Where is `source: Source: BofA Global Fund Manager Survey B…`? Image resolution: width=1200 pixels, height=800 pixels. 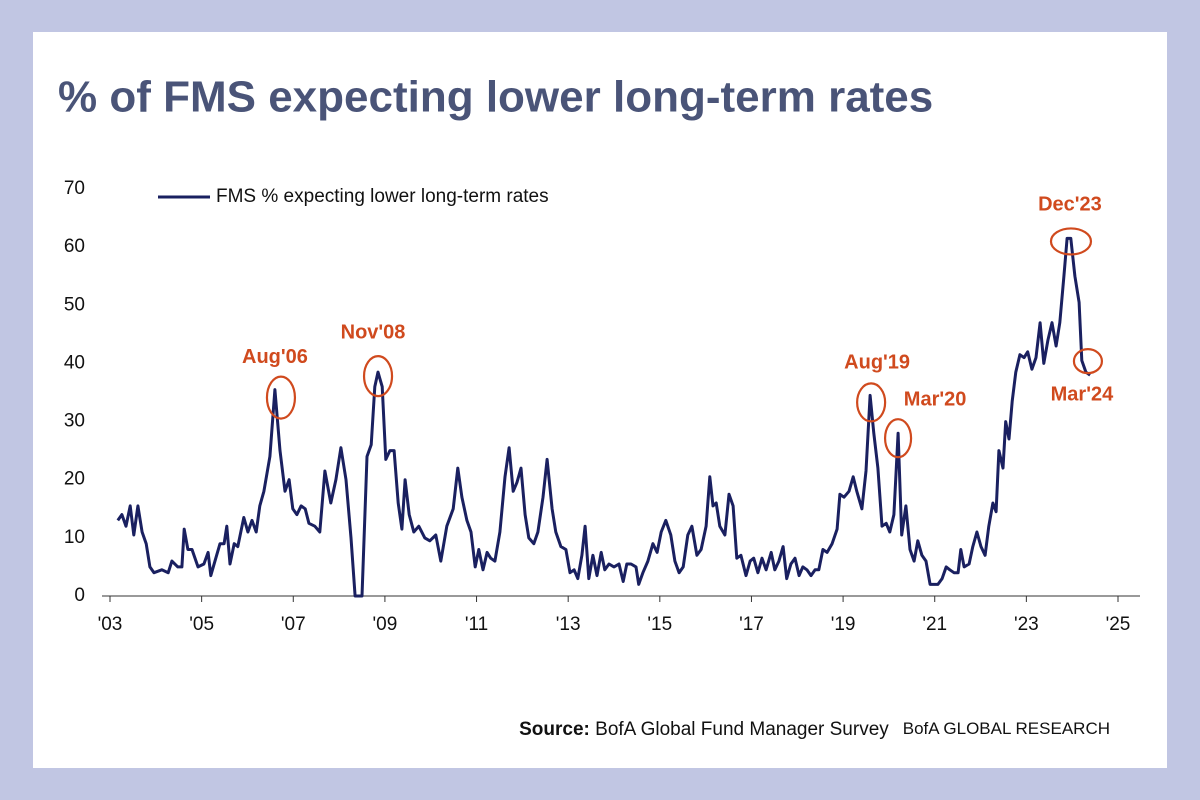
source: Source: BofA Global Fund Manager Survey B… is located at coordinates (814, 729).